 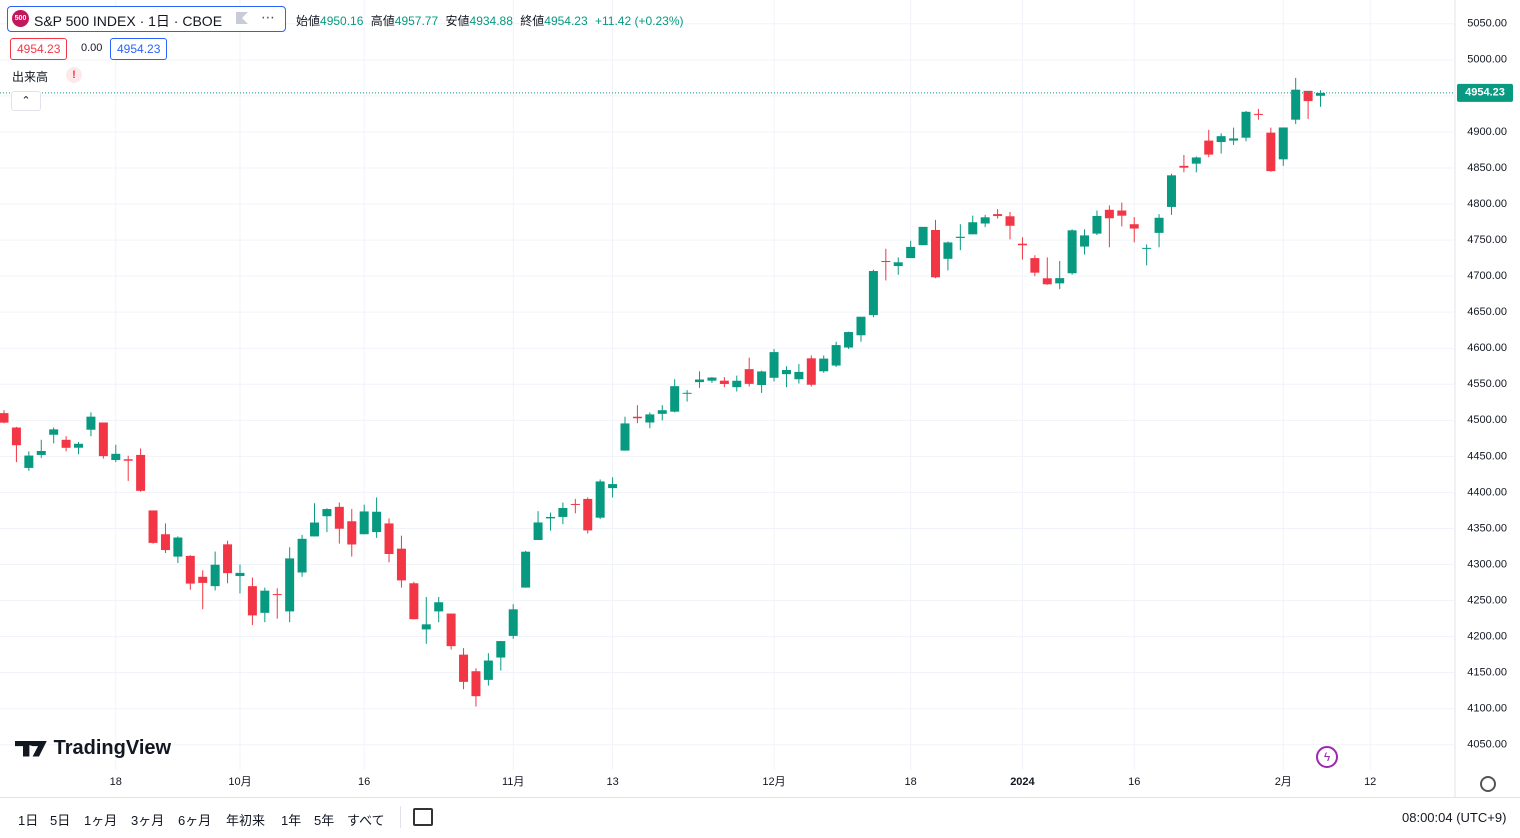 What do you see at coordinates (148, 820) in the screenshot?
I see `range-button: 3ヶ月` at bounding box center [148, 820].